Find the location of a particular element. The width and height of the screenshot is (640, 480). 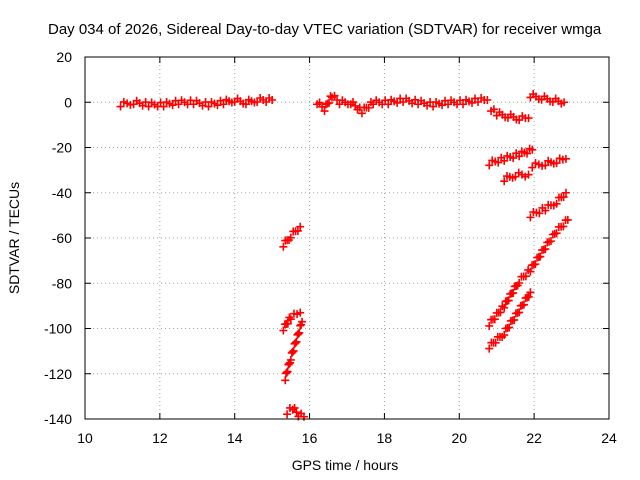

x-tick-label: 20 is located at coordinates (459, 438).